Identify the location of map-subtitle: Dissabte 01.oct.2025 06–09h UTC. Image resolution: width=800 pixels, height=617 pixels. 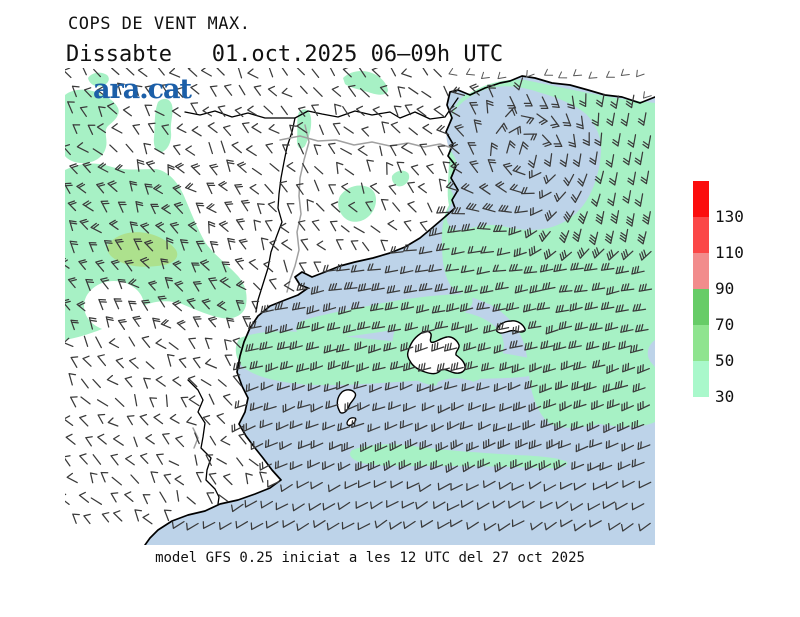
(285, 54).